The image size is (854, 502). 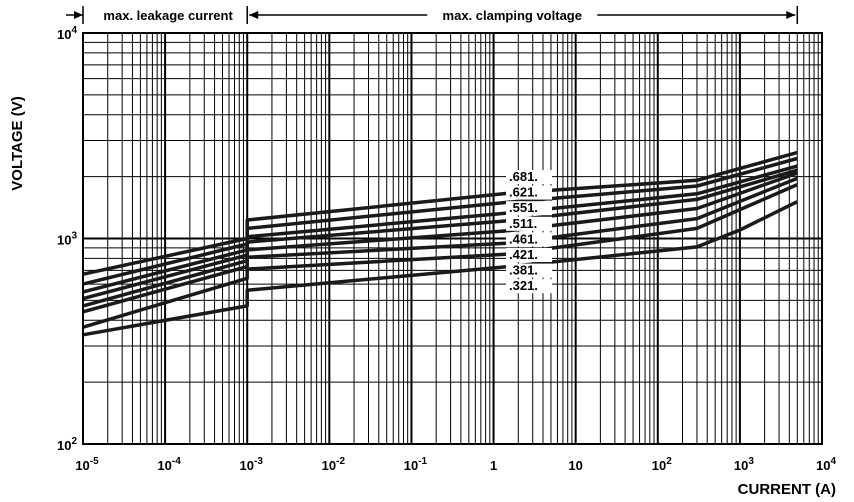 What do you see at coordinates (523, 285) in the screenshot?
I see `series-label: .321.` at bounding box center [523, 285].